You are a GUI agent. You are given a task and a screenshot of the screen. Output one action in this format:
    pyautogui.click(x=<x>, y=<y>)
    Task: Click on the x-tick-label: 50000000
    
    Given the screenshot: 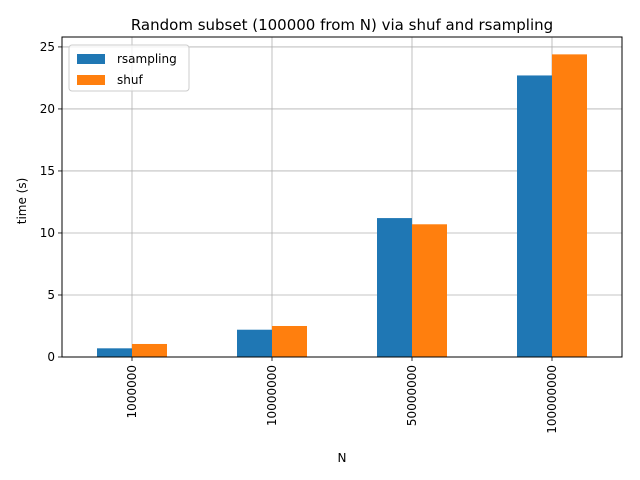 What is the action you would take?
    pyautogui.click(x=412, y=395)
    